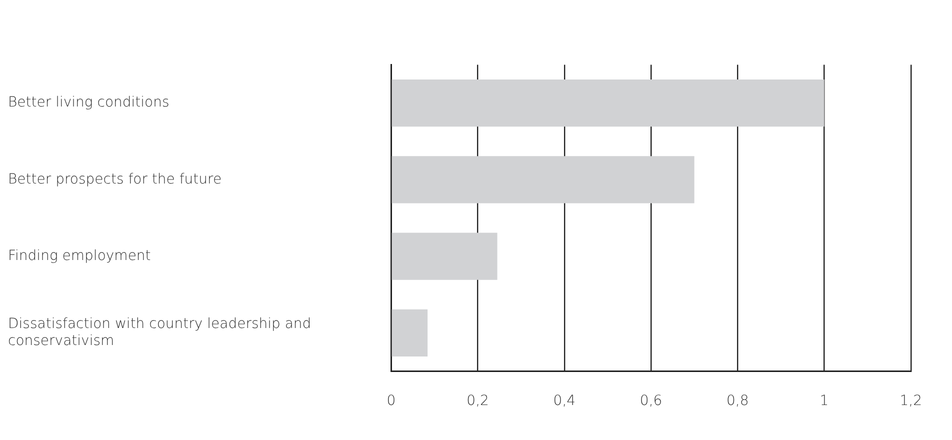 The image size is (952, 440). What do you see at coordinates (911, 401) in the screenshot?
I see `x-tick-label: 1,2` at bounding box center [911, 401].